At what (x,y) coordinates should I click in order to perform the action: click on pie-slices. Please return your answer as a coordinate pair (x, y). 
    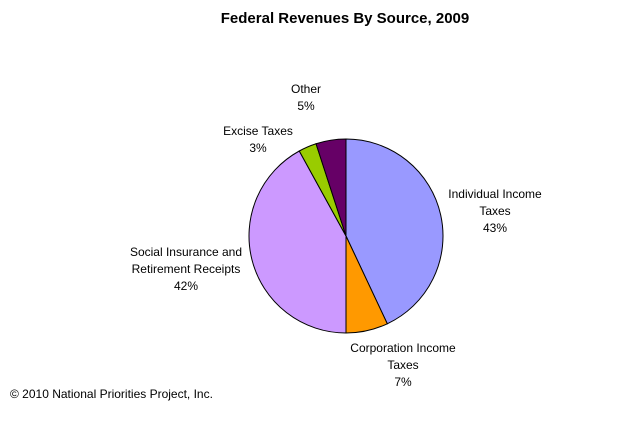
    Looking at the image, I should click on (346, 236).